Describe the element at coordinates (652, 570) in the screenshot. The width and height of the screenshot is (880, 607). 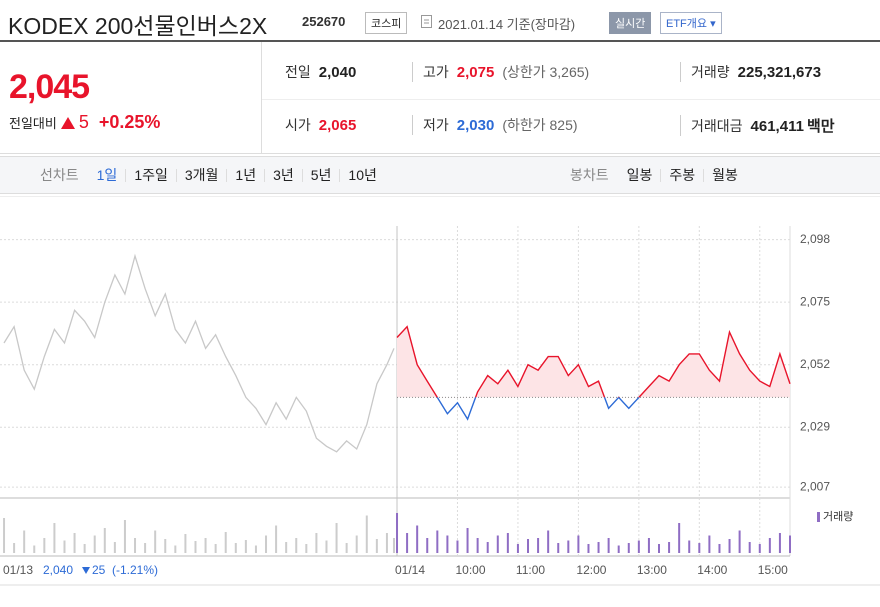
I see `x-tick-label: 13:00` at that location.